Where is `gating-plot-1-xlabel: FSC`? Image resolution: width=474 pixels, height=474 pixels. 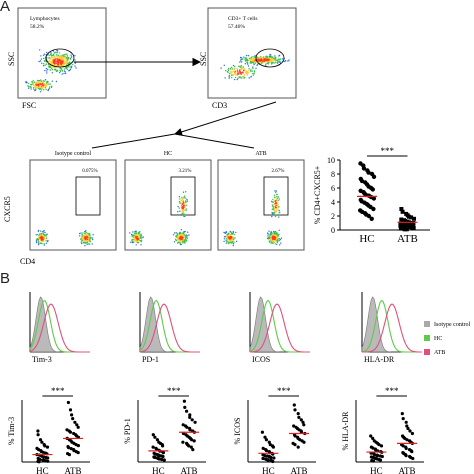 gating-plot-1-xlabel: FSC is located at coordinates (29, 105).